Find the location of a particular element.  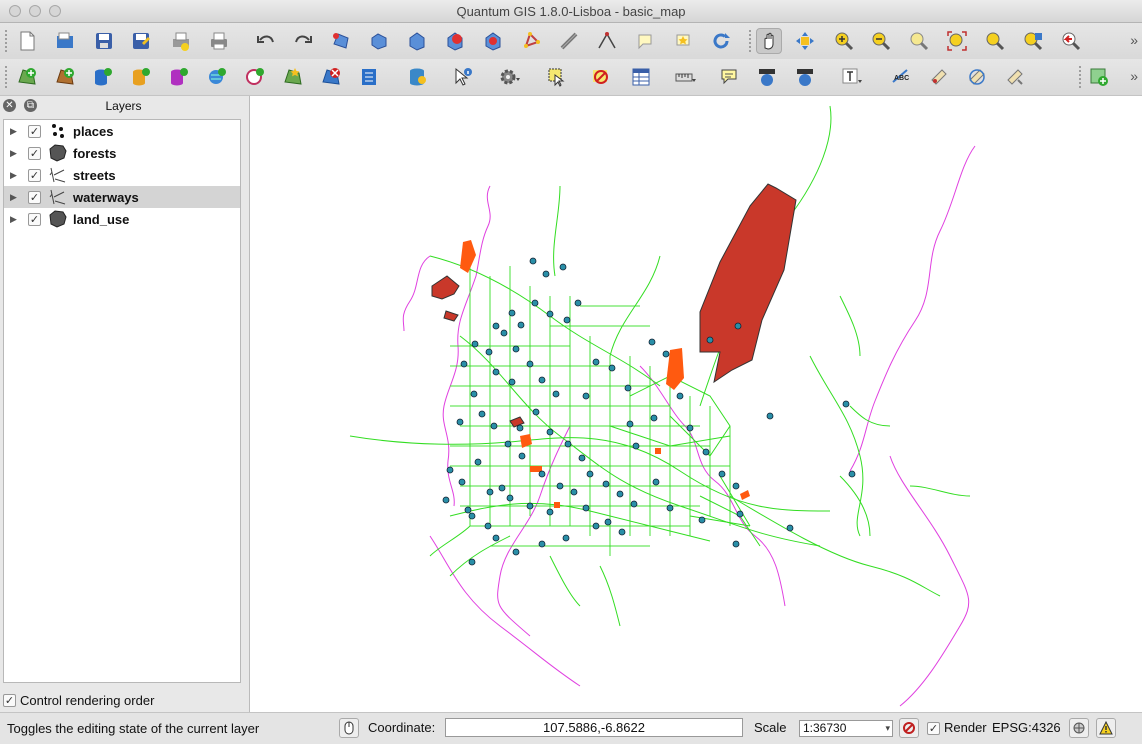

scale-combobox: 1:36730 ▾ is located at coordinates (846, 728).